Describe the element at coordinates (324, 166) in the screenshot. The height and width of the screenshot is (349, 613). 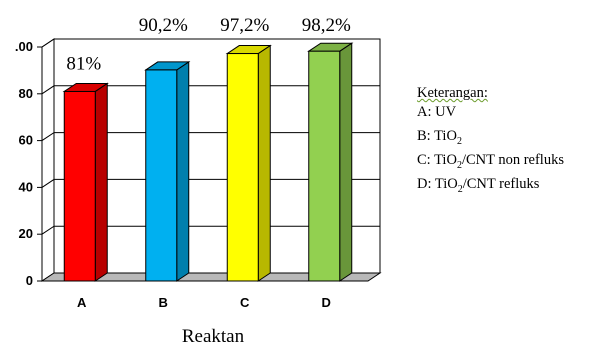
I see `bar-d` at that location.